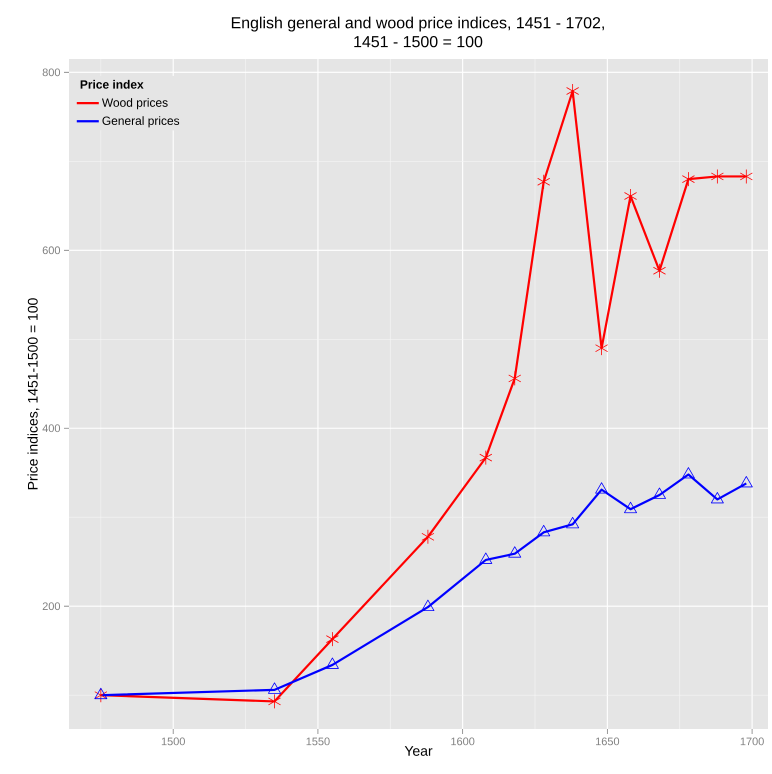  Describe the element at coordinates (318, 742) in the screenshot. I see `x-tick-label: 1550` at that location.